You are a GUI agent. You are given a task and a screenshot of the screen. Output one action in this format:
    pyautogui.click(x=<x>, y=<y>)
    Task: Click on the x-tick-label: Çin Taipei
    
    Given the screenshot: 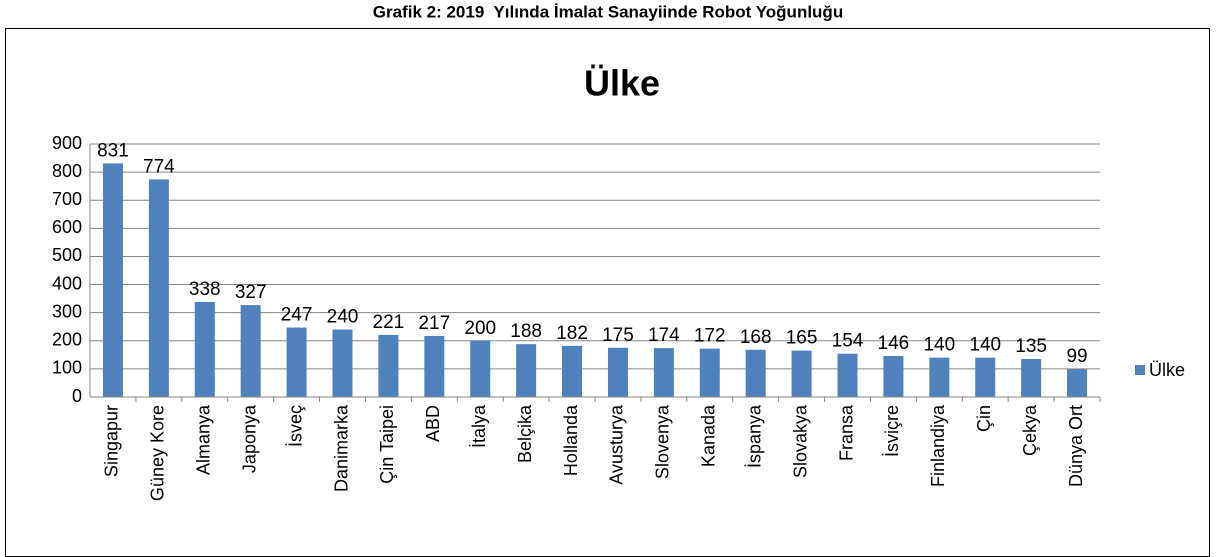 What is the action you would take?
    pyautogui.click(x=387, y=444)
    